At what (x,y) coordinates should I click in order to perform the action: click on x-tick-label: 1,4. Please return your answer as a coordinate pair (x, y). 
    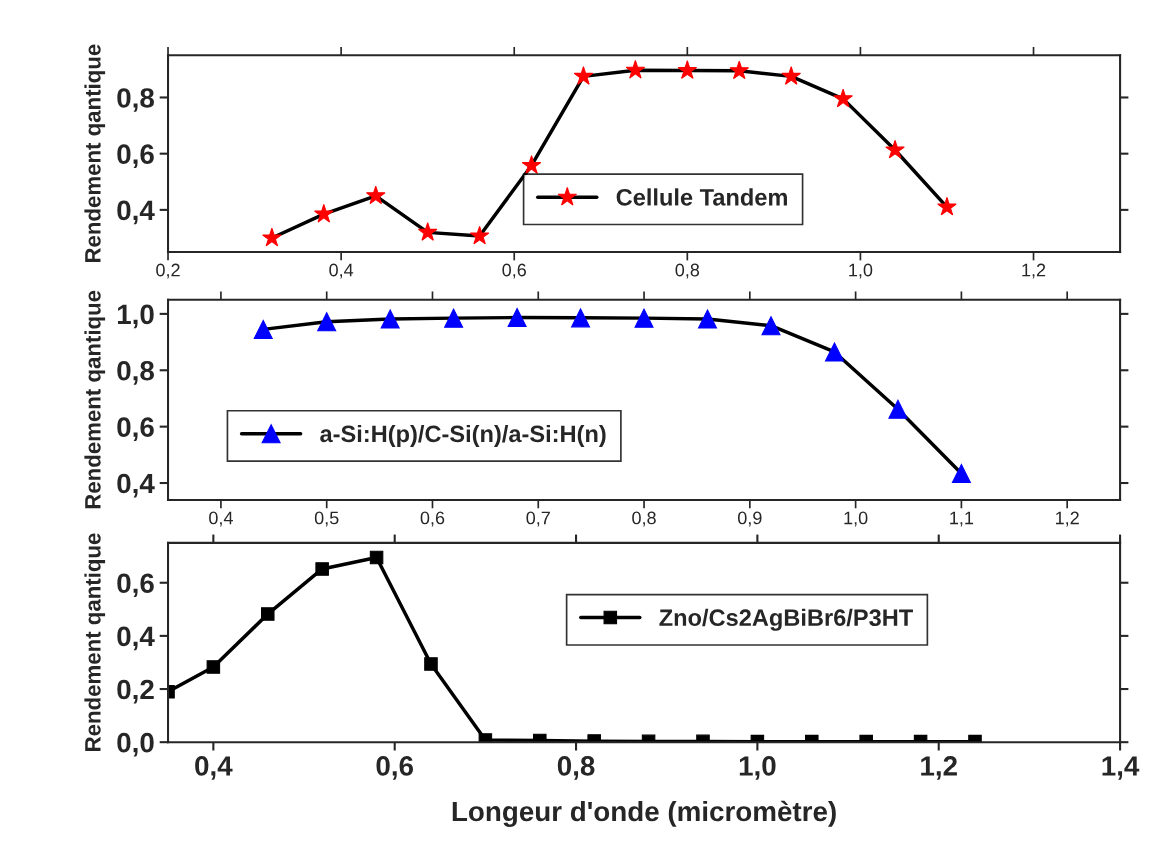
    Looking at the image, I should click on (1121, 768).